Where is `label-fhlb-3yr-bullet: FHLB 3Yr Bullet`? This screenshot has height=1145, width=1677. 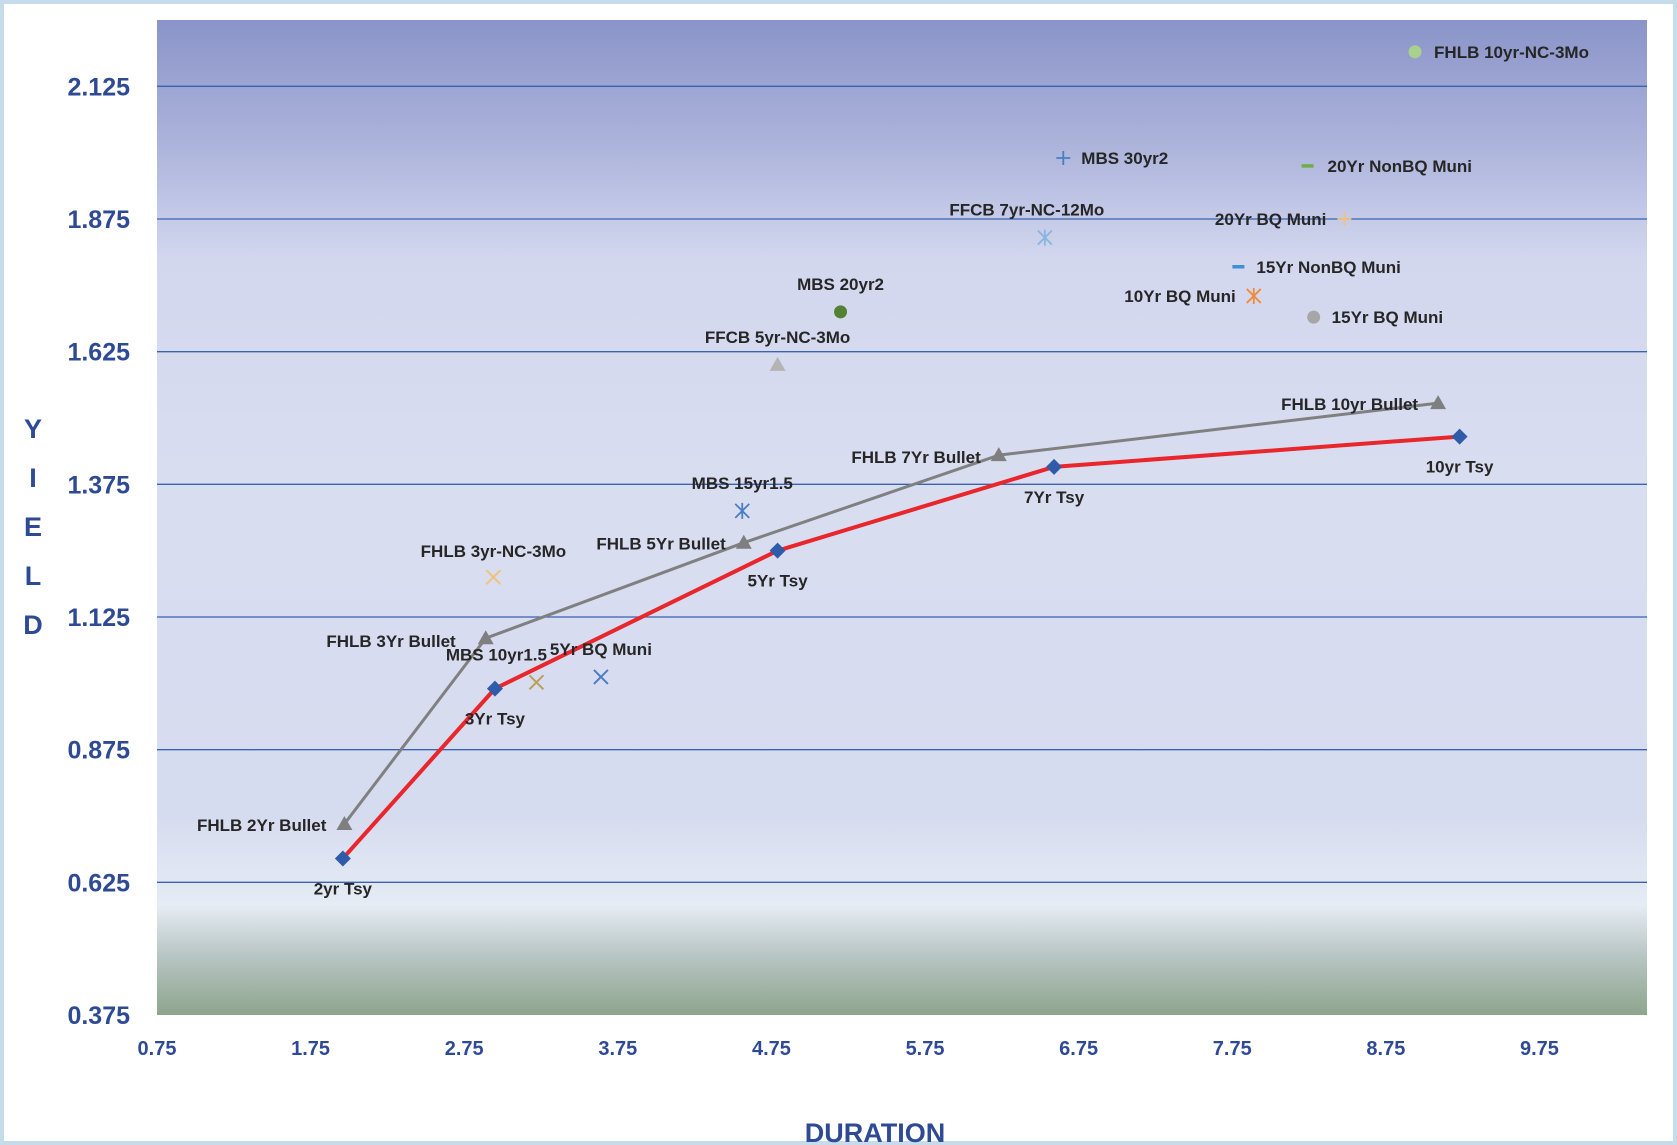
label-fhlb-3yr-bullet: FHLB 3Yr Bullet is located at coordinates (391, 641).